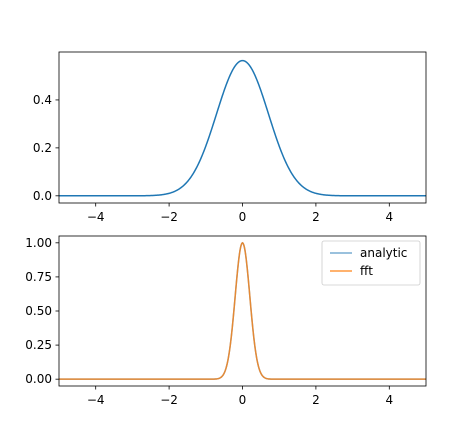 Image resolution: width=474 pixels, height=442 pixels. What do you see at coordinates (169, 217) in the screenshot?
I see `top-x-tick-label: −2` at bounding box center [169, 217].